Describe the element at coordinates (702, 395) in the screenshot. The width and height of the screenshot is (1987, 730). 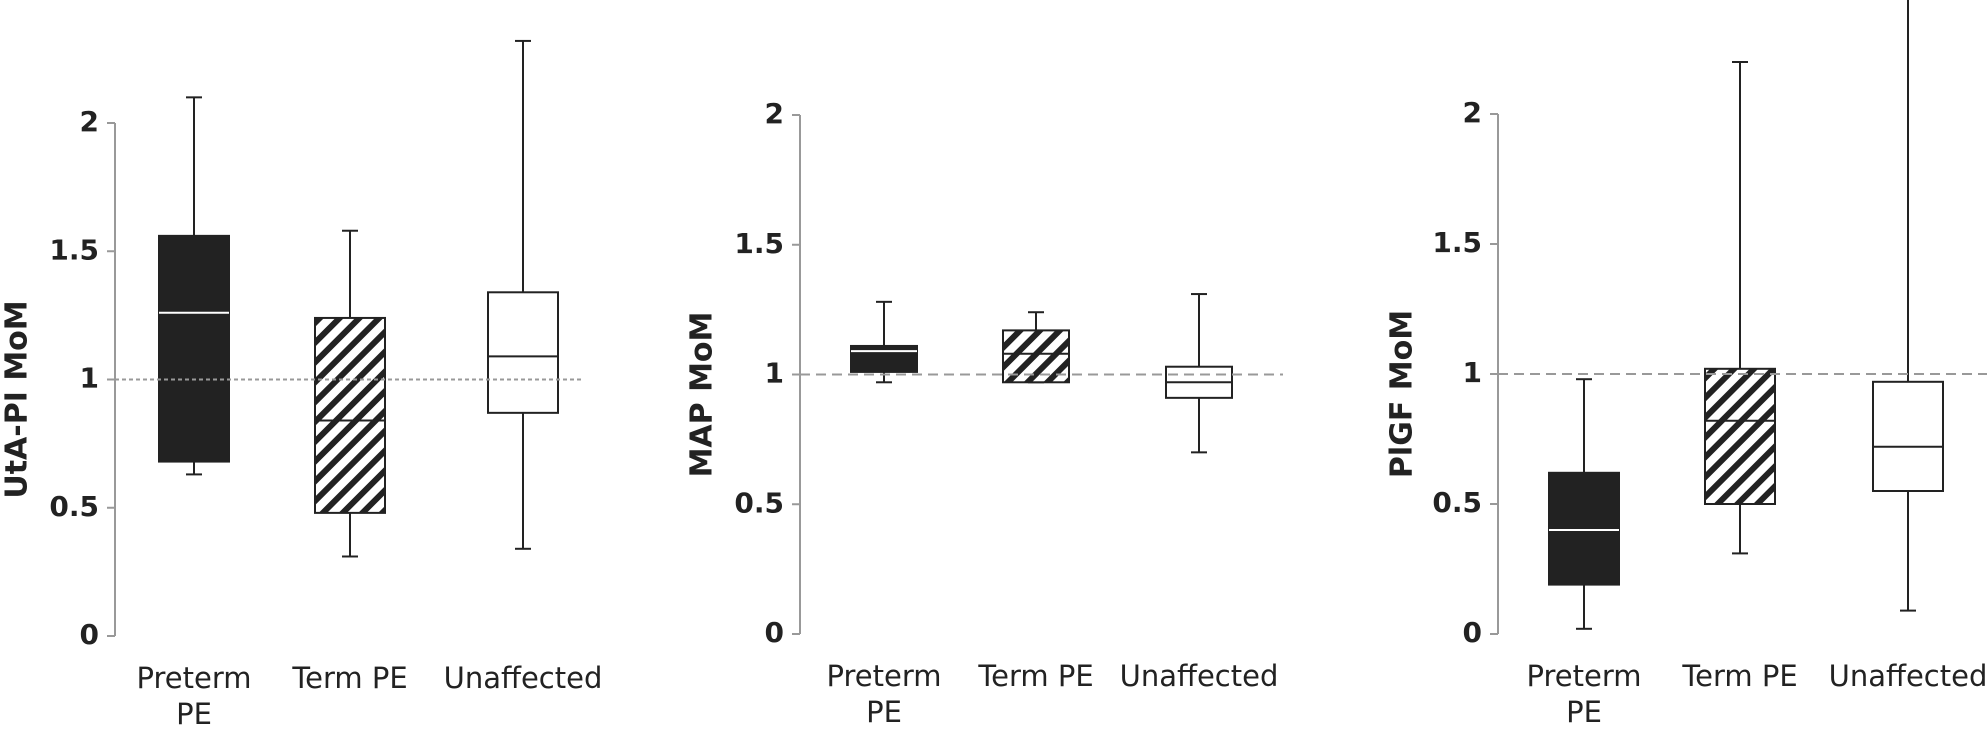
I see `y-axis-label: MAP MoM` at that location.